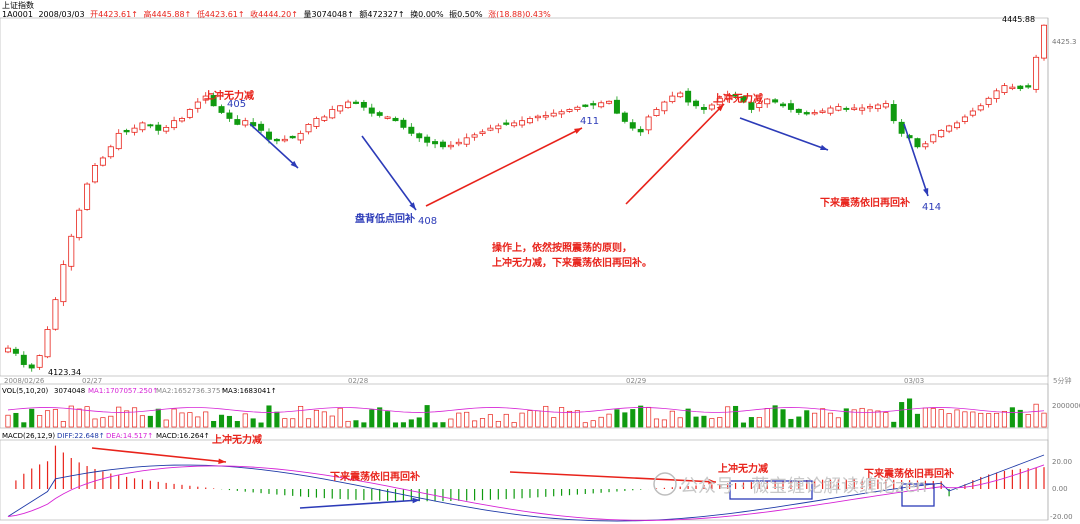 This screenshot has height=524, width=1080. Describe the element at coordinates (220, 14) in the screenshot. I see `low-value: 低4423.61↑` at that location.